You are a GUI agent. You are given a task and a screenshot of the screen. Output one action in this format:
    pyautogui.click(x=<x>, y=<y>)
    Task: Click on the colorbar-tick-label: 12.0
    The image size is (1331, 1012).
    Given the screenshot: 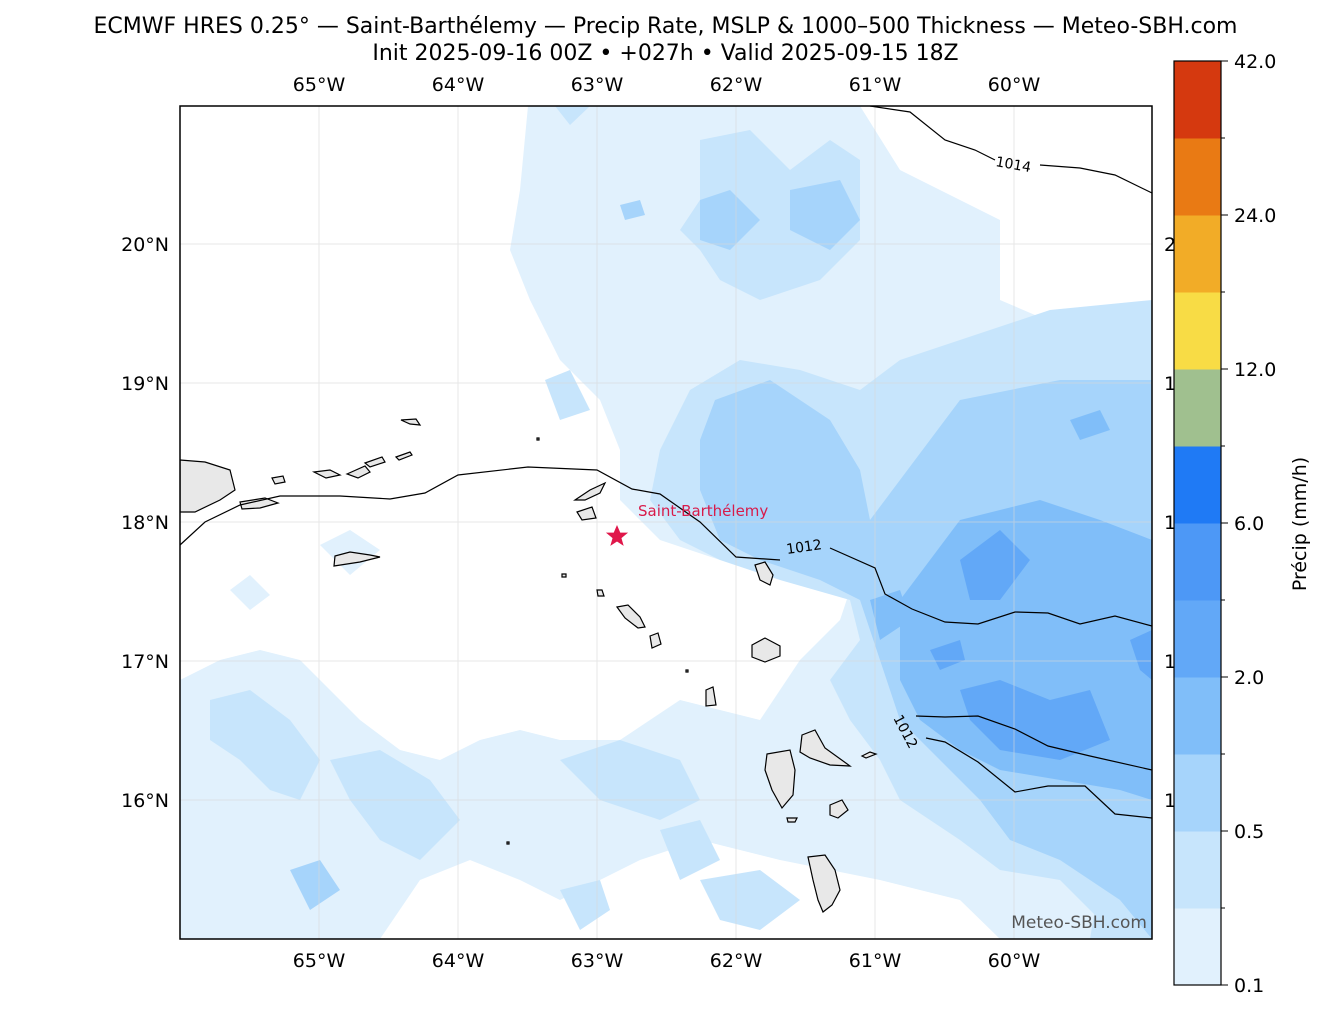 What is the action you would take?
    pyautogui.click(x=1255, y=370)
    